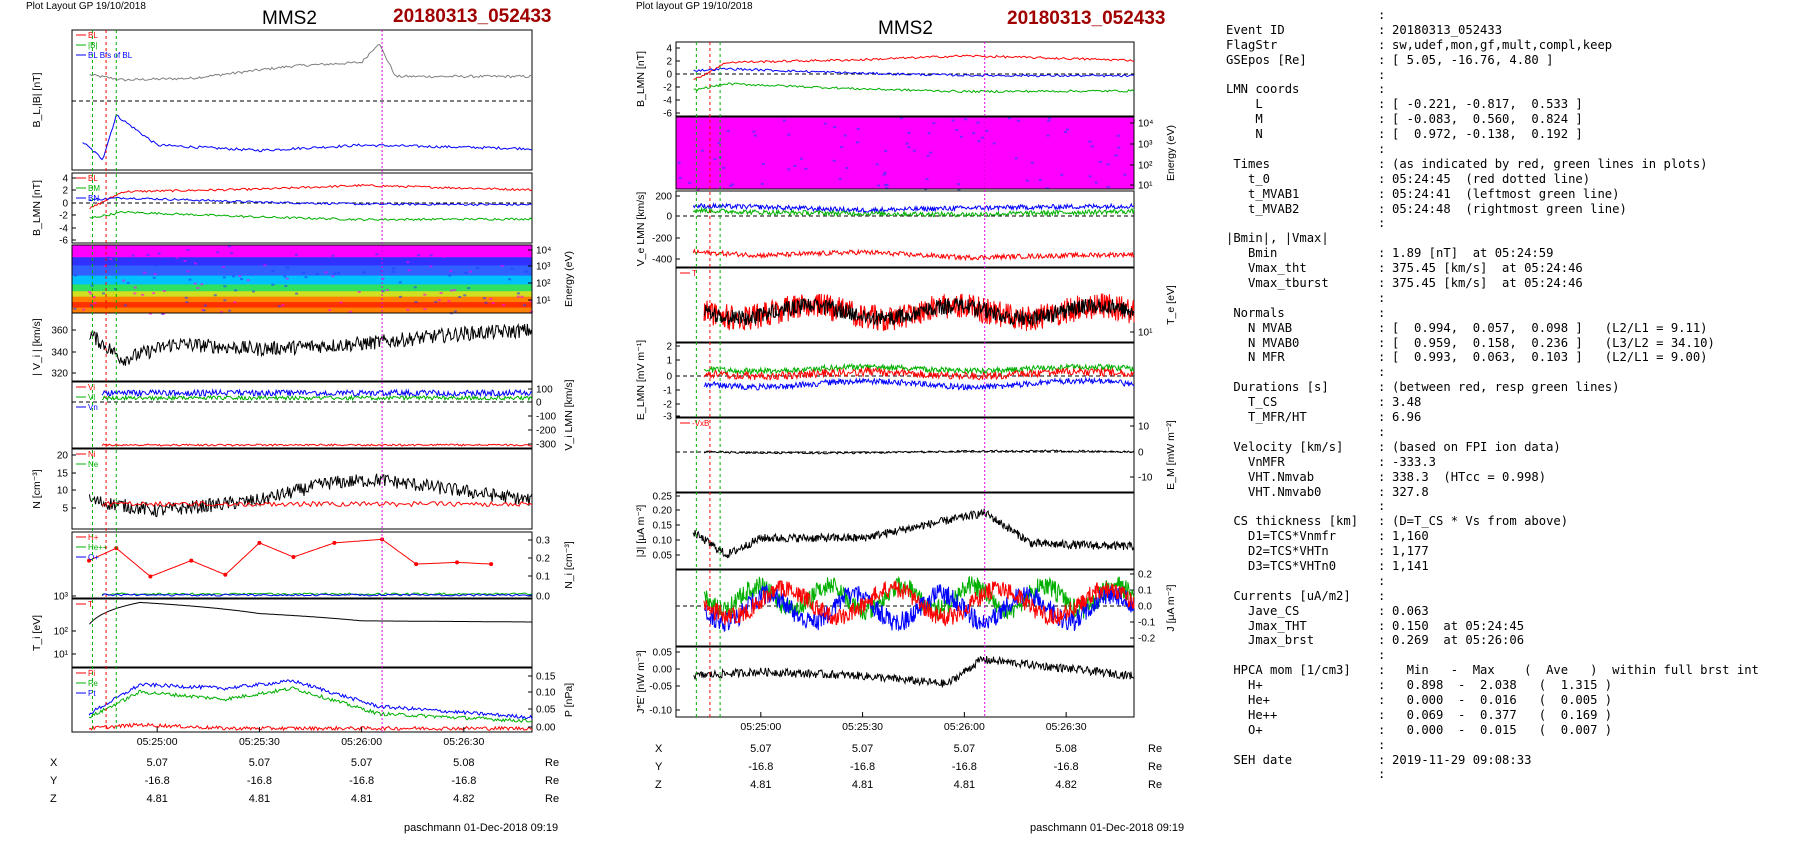  I want to click on position-value: 4.82, so click(1065, 785).